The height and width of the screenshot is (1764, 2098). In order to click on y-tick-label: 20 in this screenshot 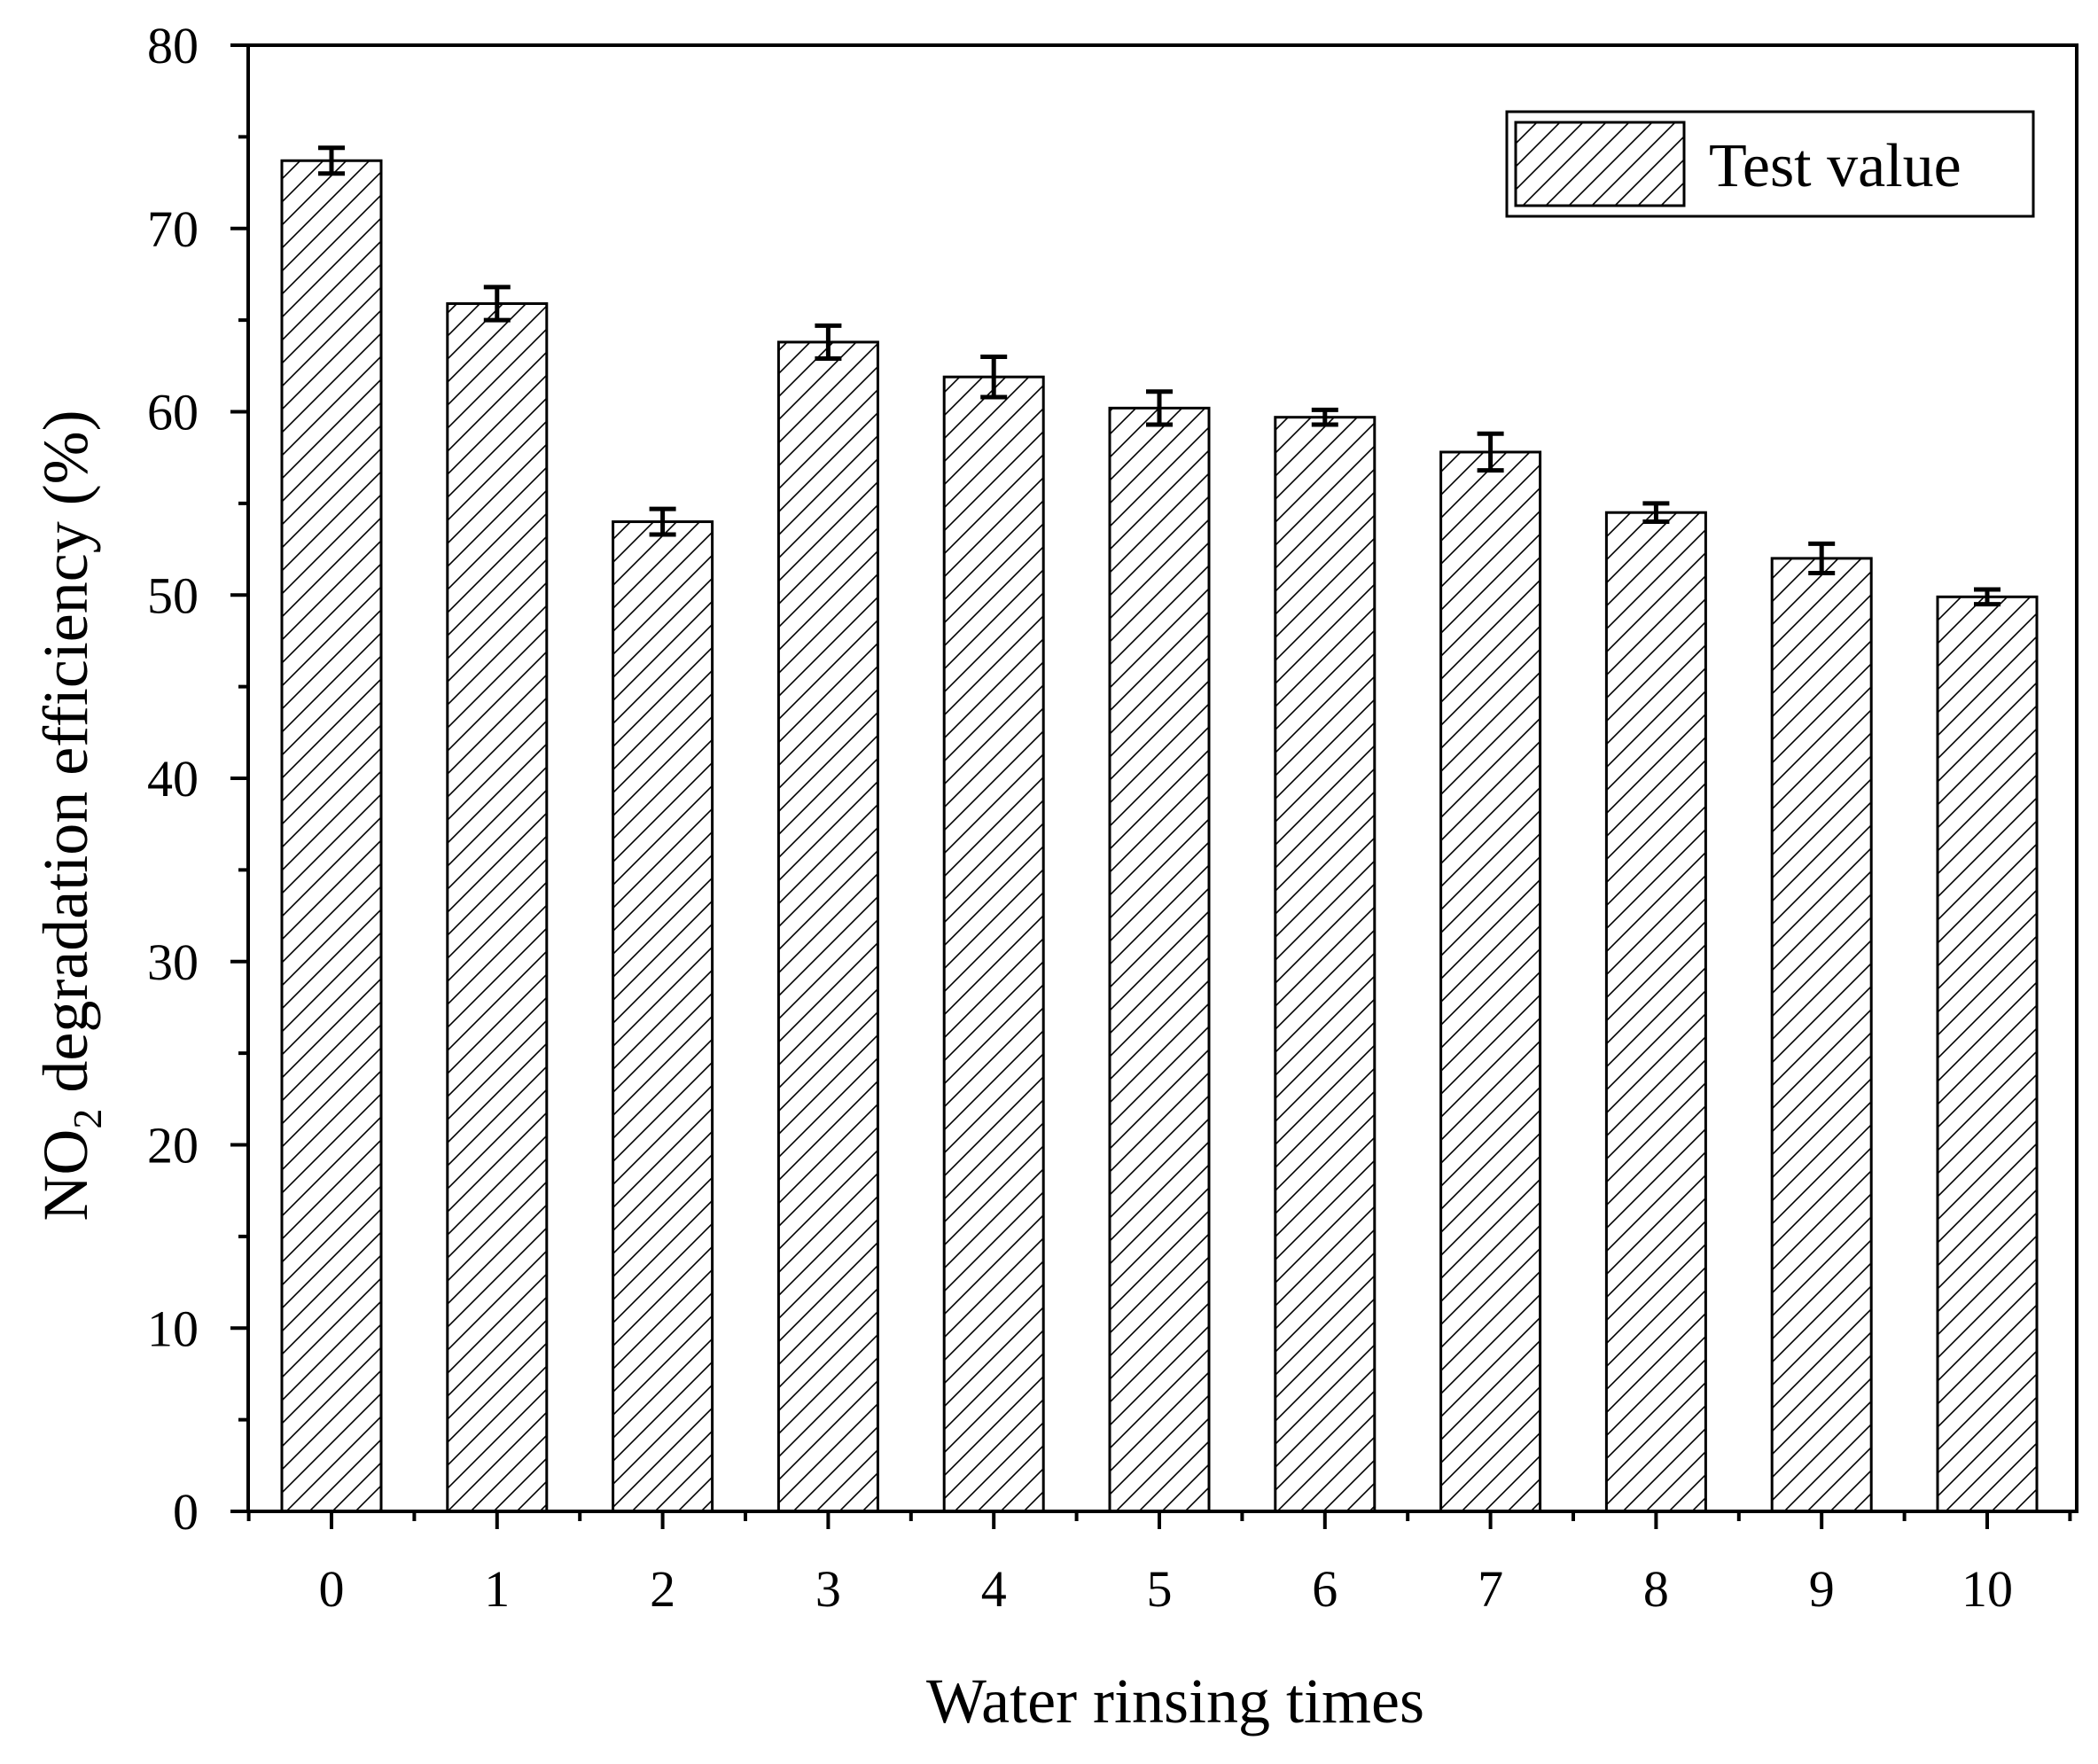, I will do `click(173, 1146)`.